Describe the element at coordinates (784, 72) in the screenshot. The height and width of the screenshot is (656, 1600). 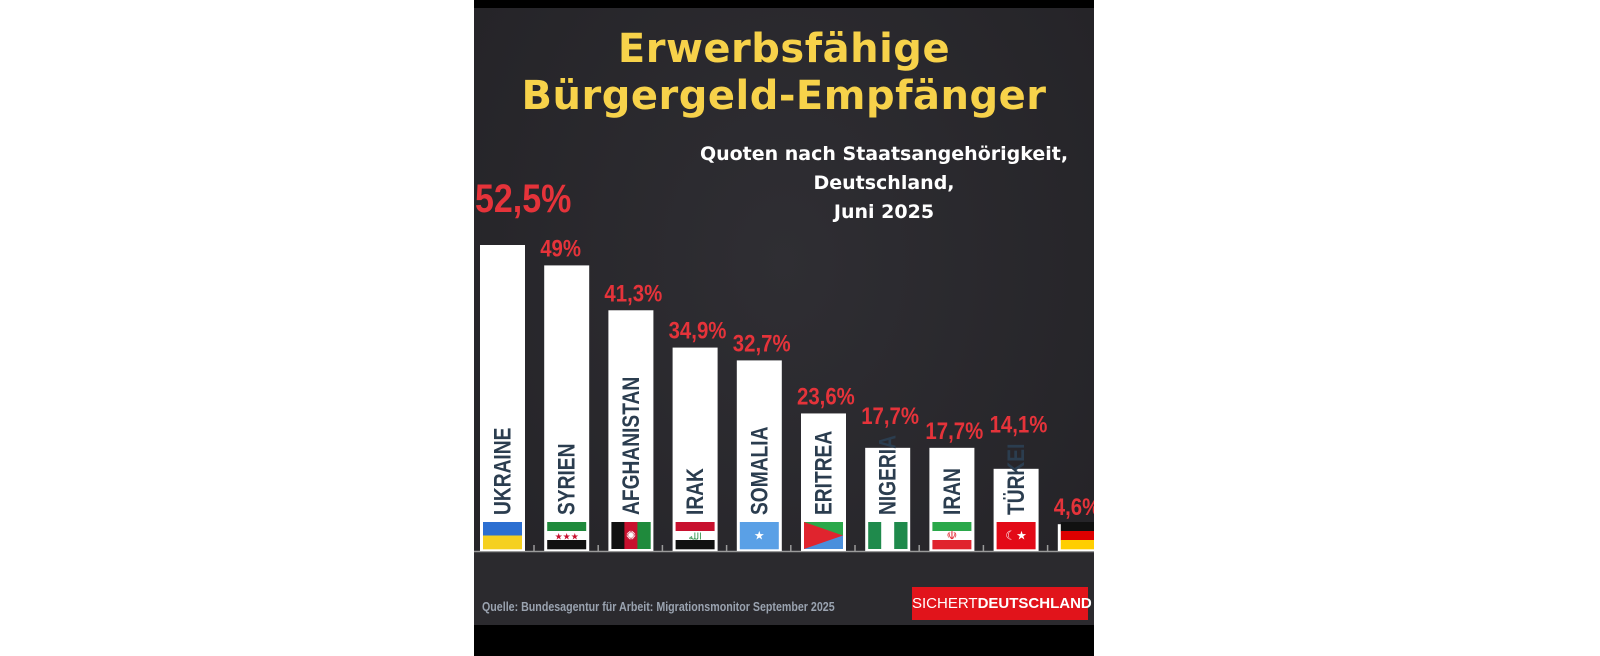
I see `chart-title: Erwerbsfähige Bürgergeld-Empfänger` at that location.